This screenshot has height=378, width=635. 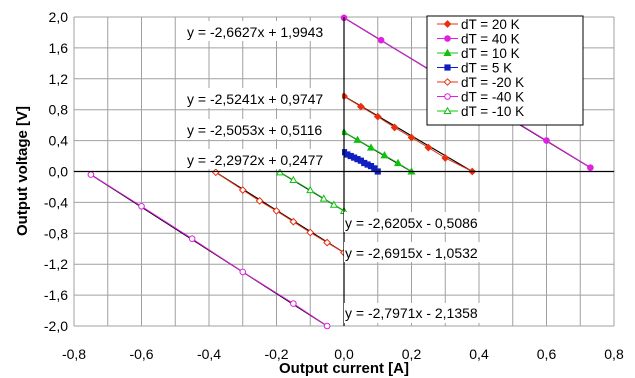 I want to click on x-tick-label: 0,2, so click(x=412, y=354).